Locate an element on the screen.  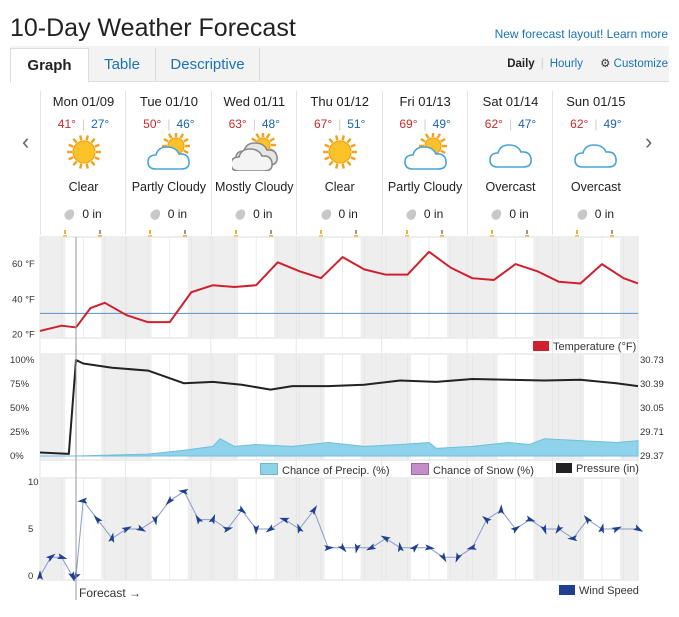
pressure-tick-label: 30.05 is located at coordinates (652, 408).